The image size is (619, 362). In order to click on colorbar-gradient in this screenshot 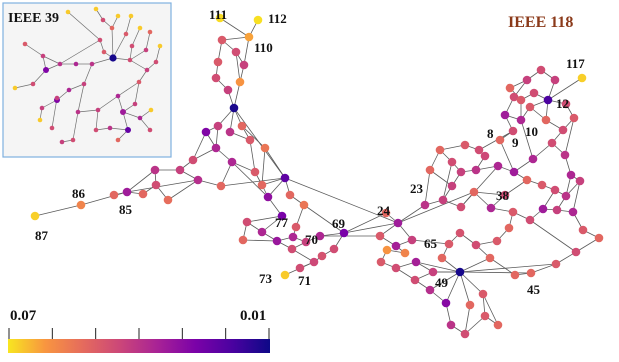, I will do `click(139, 346)`.